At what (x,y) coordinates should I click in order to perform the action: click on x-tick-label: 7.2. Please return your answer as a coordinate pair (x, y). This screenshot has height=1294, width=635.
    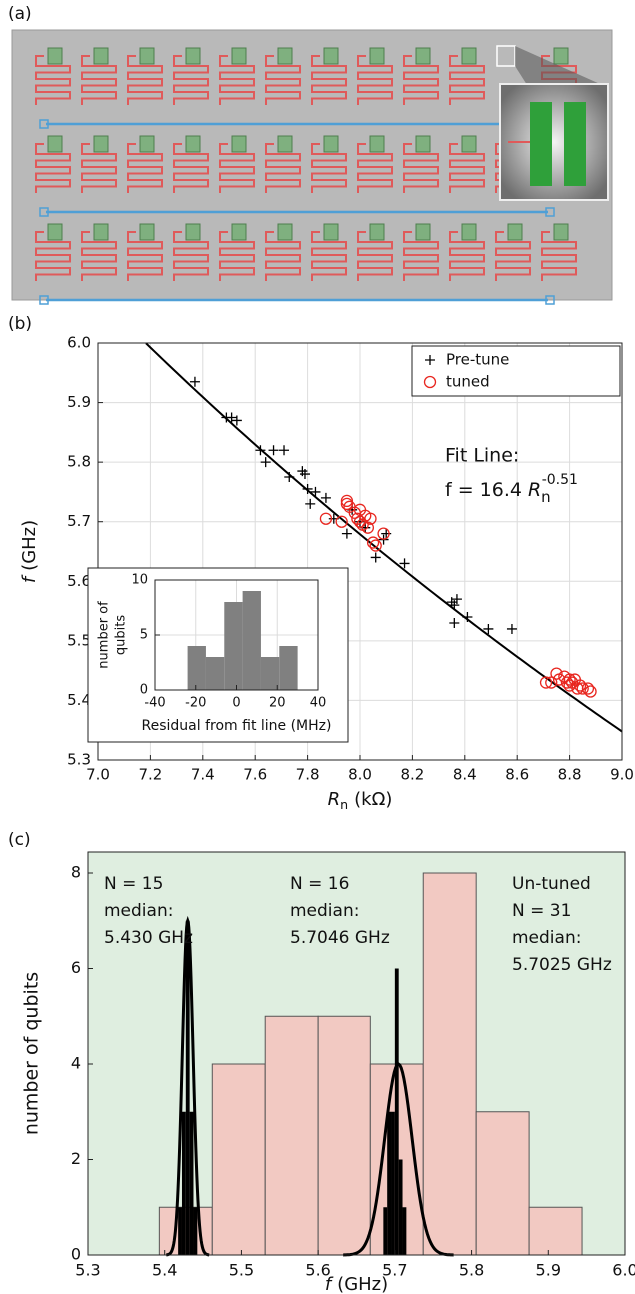
    Looking at the image, I should click on (150, 775).